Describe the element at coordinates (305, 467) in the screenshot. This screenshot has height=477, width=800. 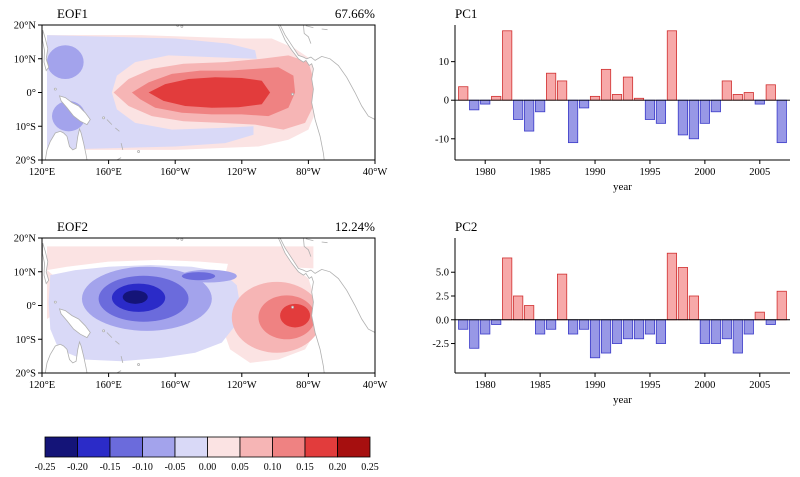
I see `tick-label: 0.15` at that location.